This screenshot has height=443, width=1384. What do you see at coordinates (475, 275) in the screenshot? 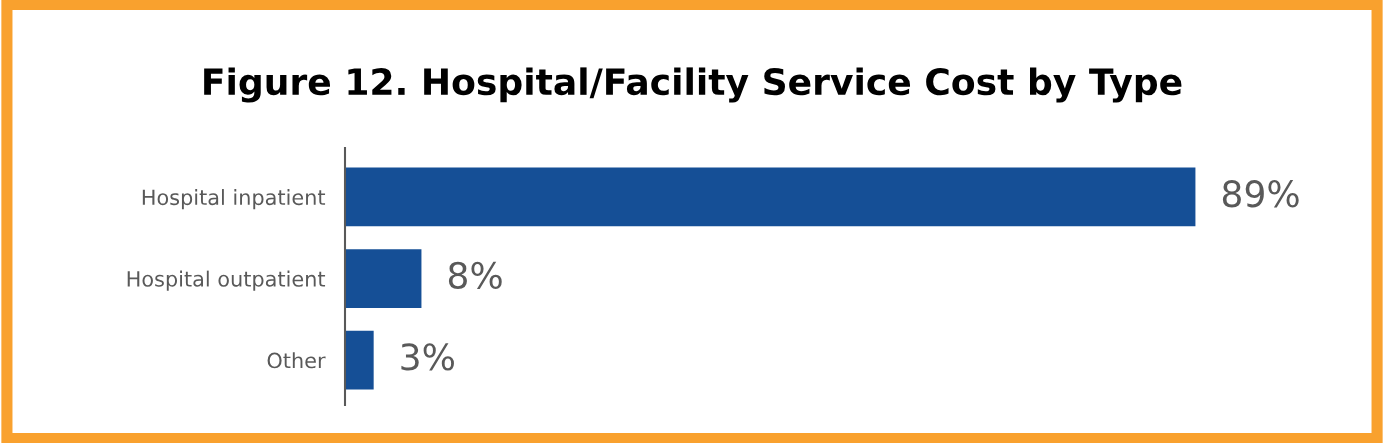
I see `data-label: 8%` at bounding box center [475, 275].